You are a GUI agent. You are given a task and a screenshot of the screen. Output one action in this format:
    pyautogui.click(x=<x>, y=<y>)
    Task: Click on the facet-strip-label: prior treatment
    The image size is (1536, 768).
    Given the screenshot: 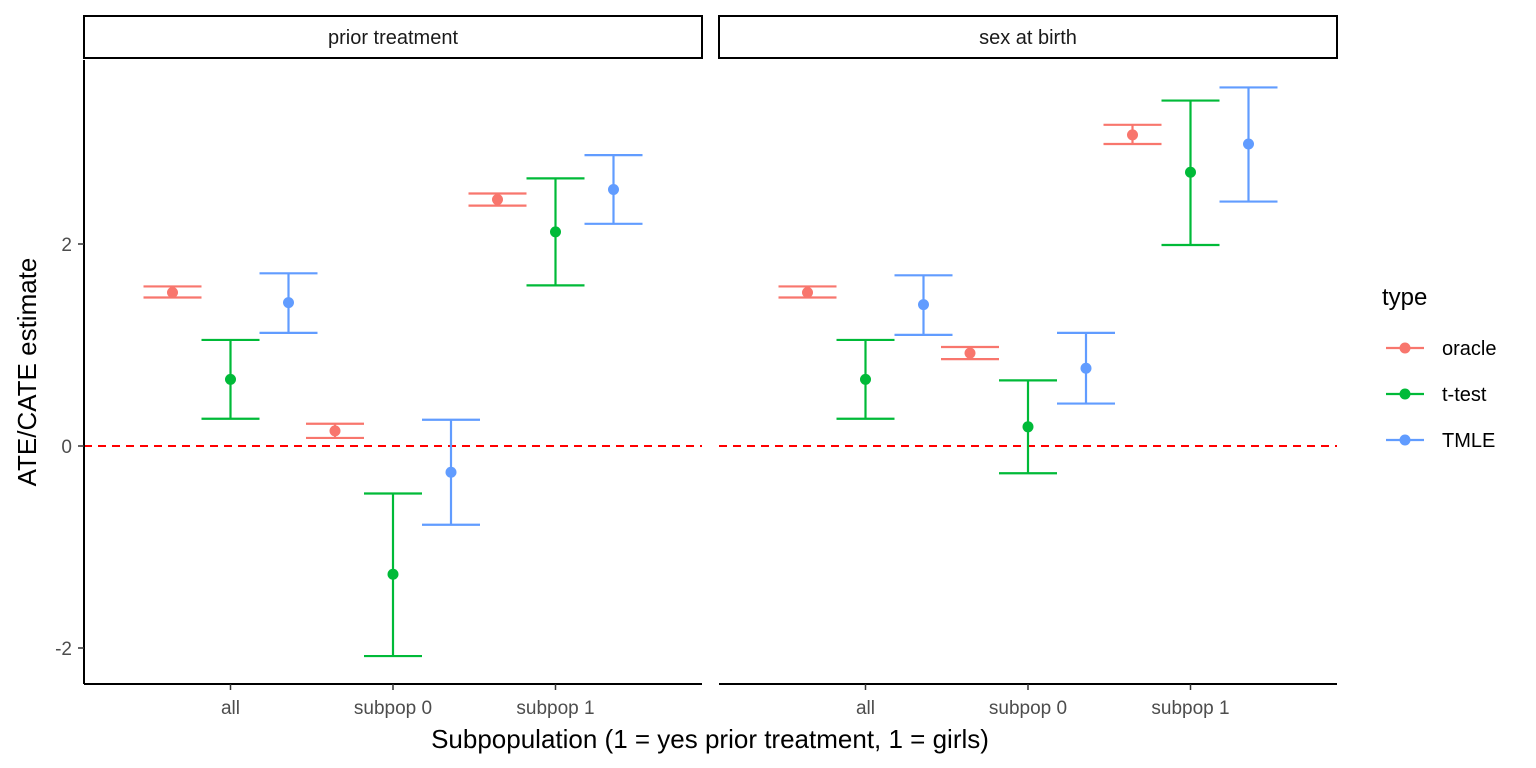 What is the action you would take?
    pyautogui.click(x=393, y=38)
    